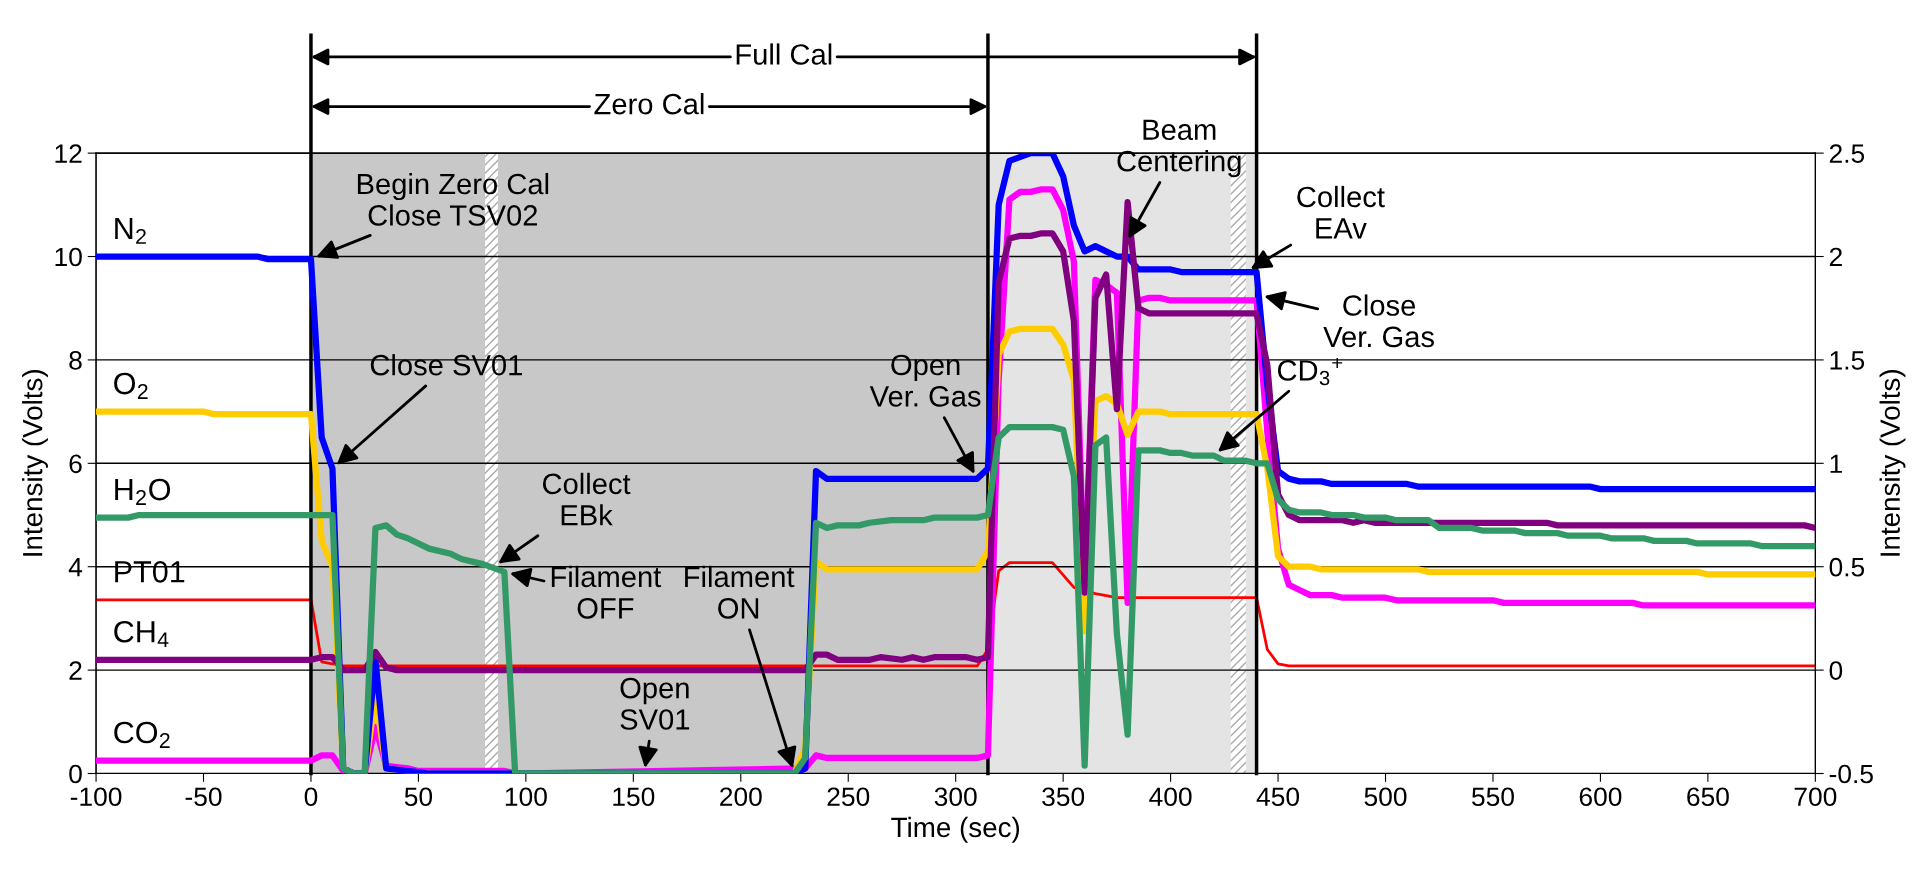  What do you see at coordinates (311, 797) in the screenshot?
I see `x-tick-label: 0` at bounding box center [311, 797].